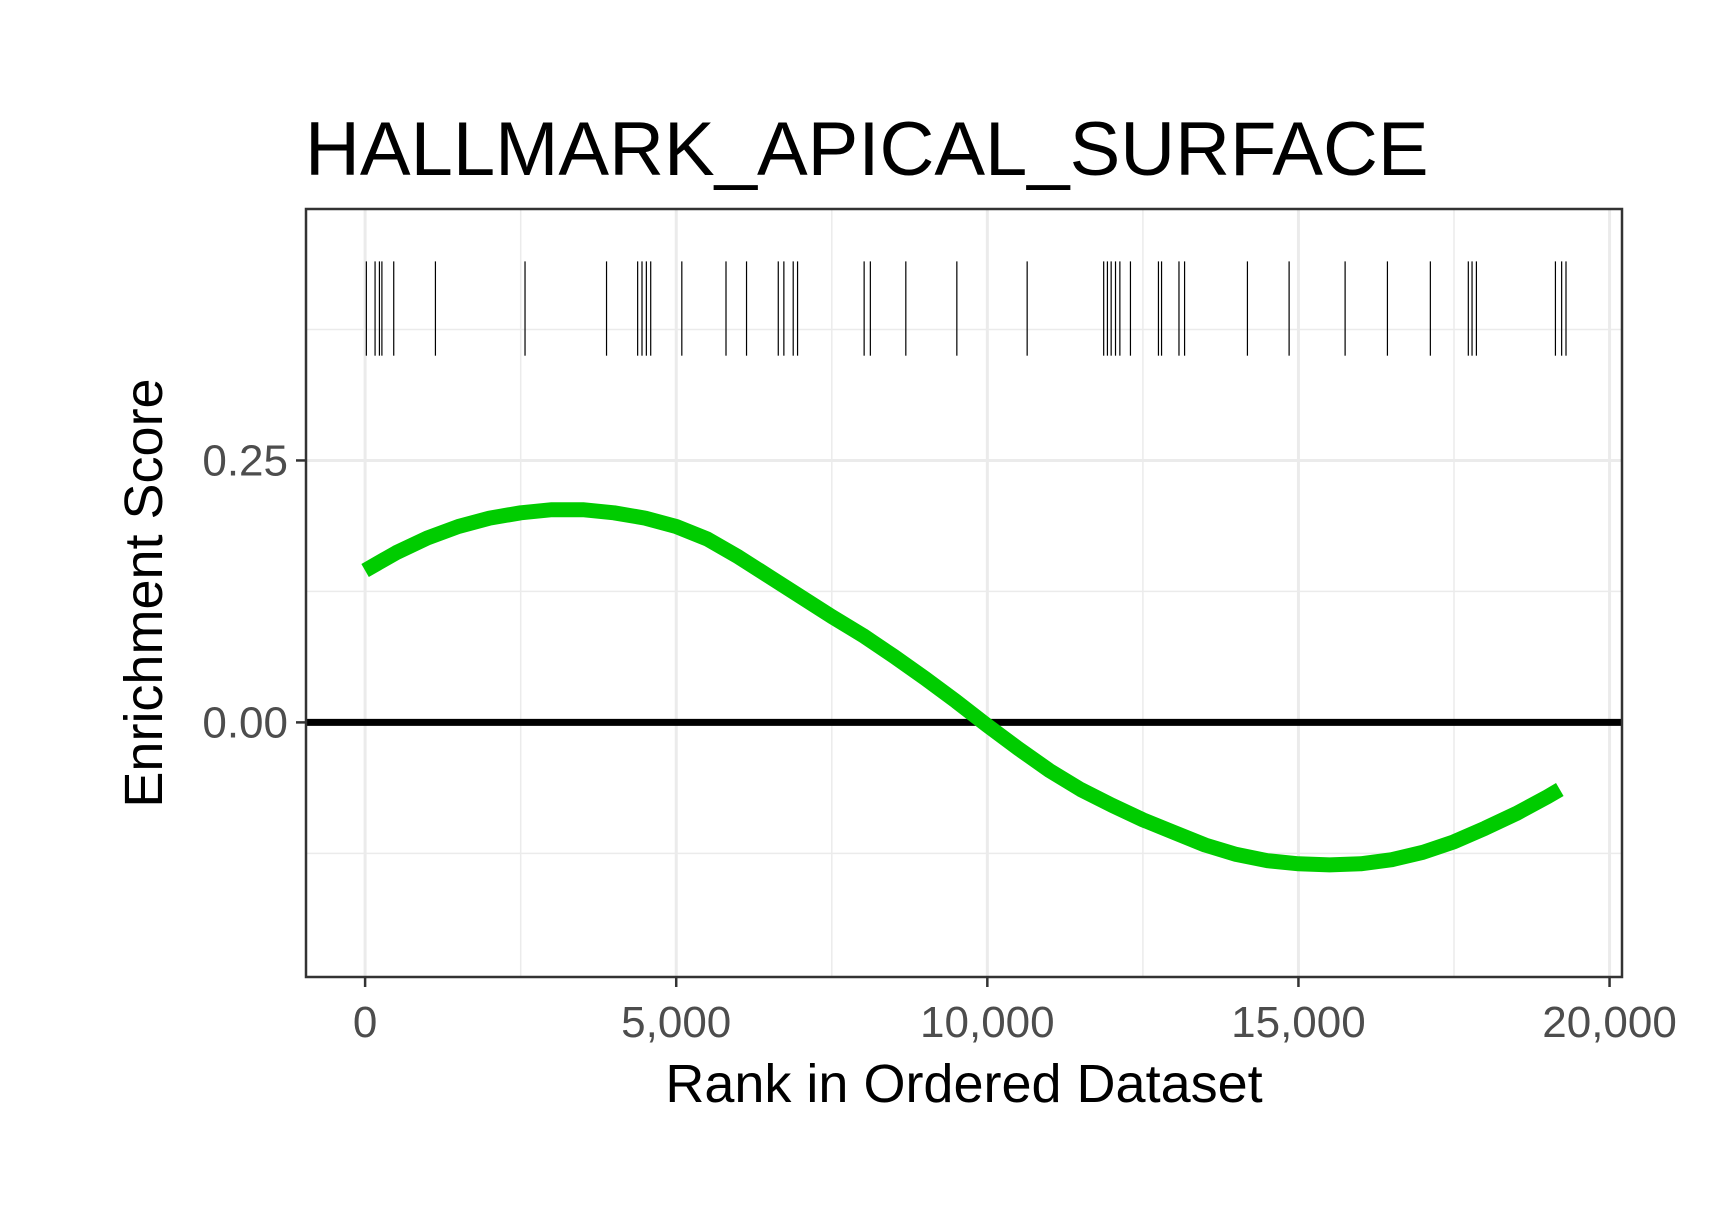  I want to click on x-tick-label: 5,000, so click(676, 1022).